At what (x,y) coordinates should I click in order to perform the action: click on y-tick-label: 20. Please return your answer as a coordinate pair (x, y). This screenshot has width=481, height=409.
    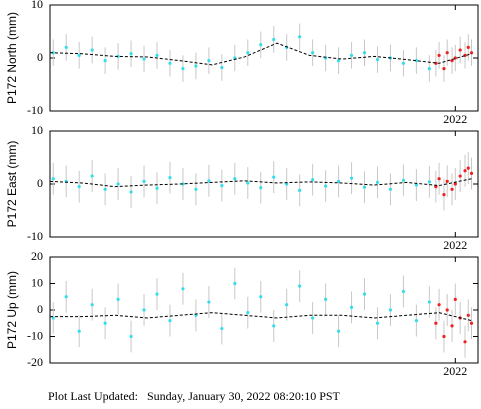
    Looking at the image, I should click on (37, 256).